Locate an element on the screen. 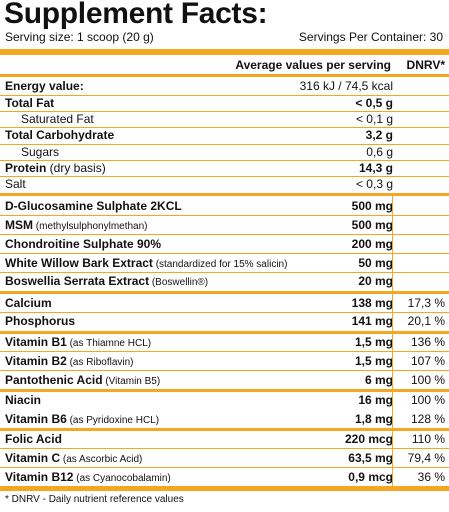  nutrient-amount: 16 mg is located at coordinates (375, 400).